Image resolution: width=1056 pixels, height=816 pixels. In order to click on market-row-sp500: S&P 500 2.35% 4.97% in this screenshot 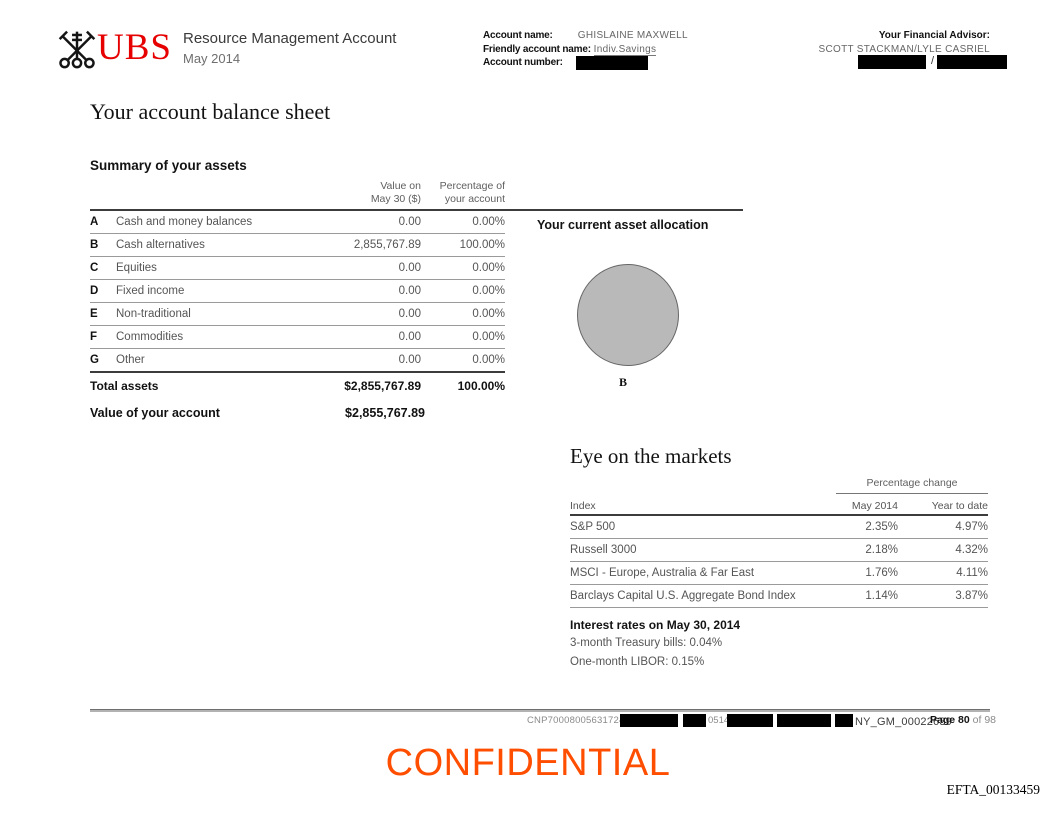, I will do `click(779, 527)`.